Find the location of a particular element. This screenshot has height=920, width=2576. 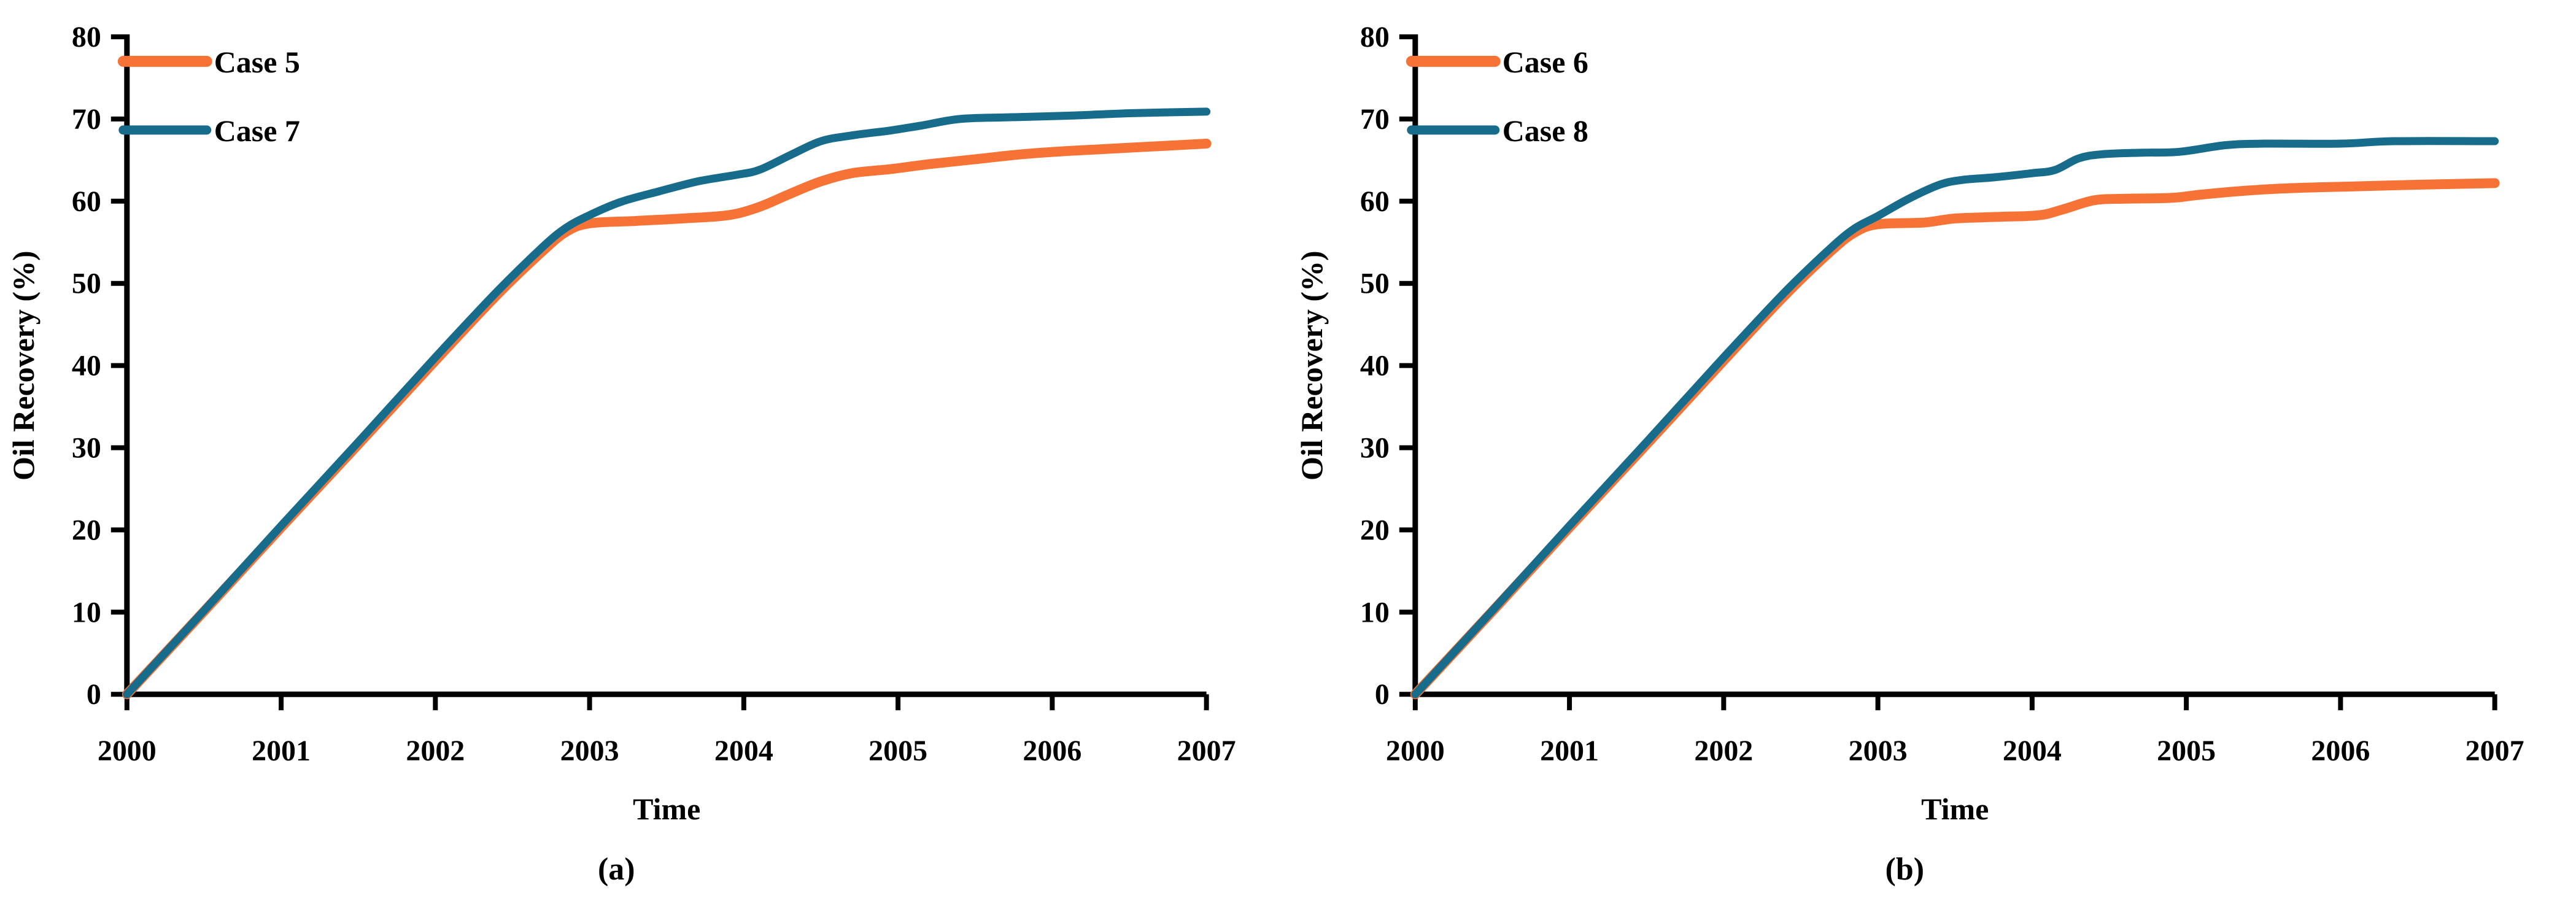

panel-label: (b) is located at coordinates (1904, 869).